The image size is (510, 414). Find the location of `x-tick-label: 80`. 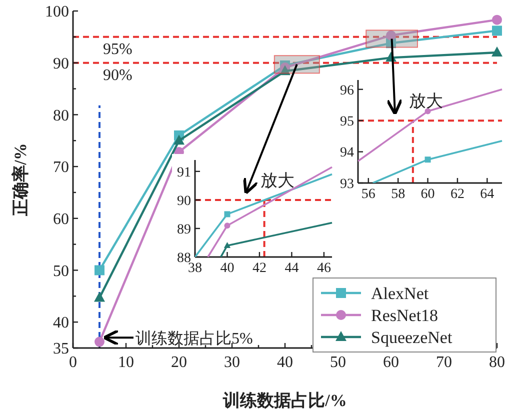

x-tick-label: 80 is located at coordinates (497, 362).